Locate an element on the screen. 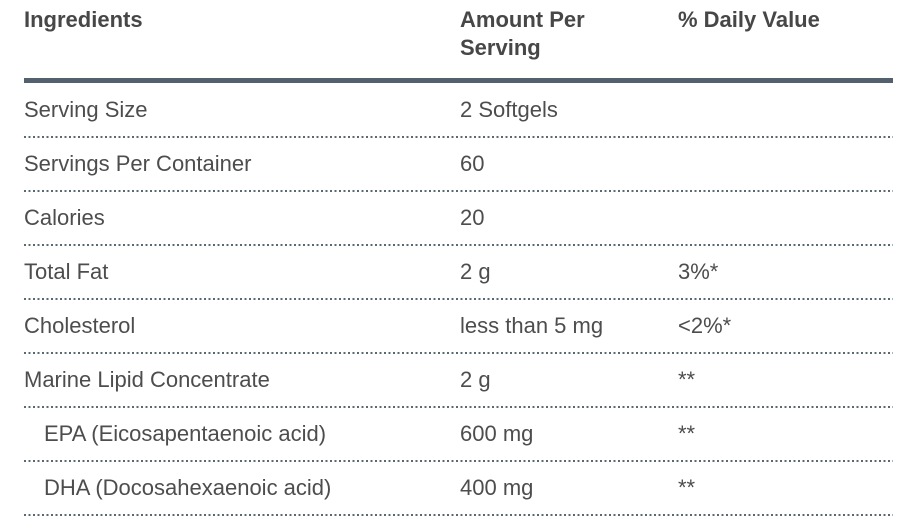  table-row-servings-per-container: Servings Per Container 60 is located at coordinates (458, 164).